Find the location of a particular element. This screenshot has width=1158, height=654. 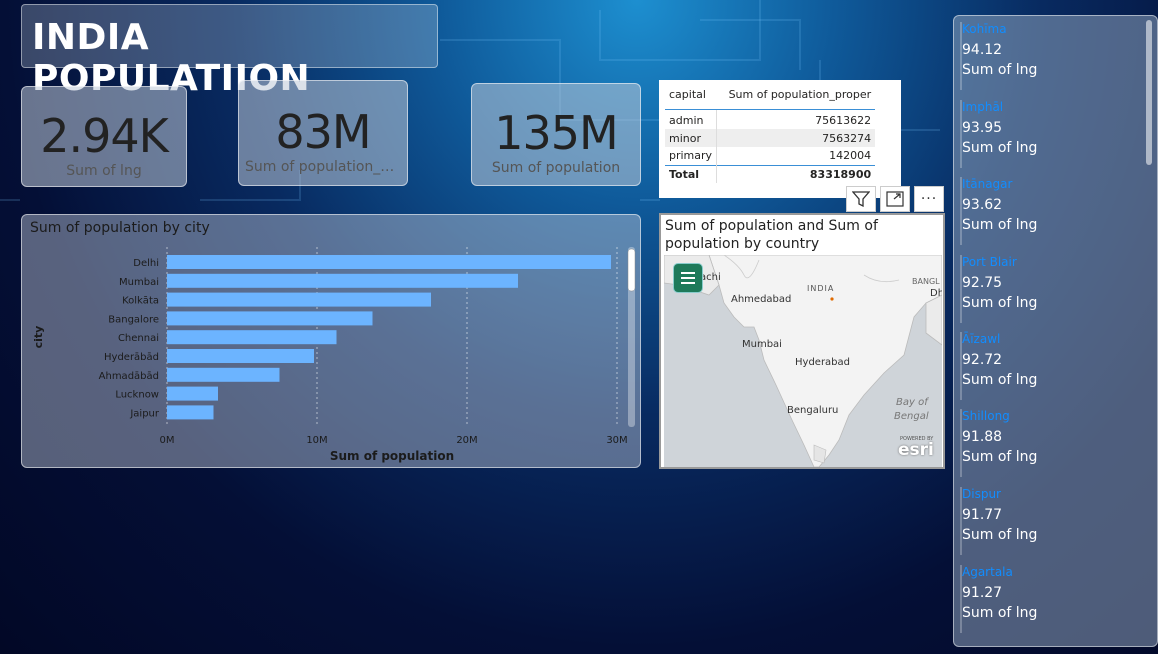

list-item-value: 93.62 is located at coordinates (982, 205).